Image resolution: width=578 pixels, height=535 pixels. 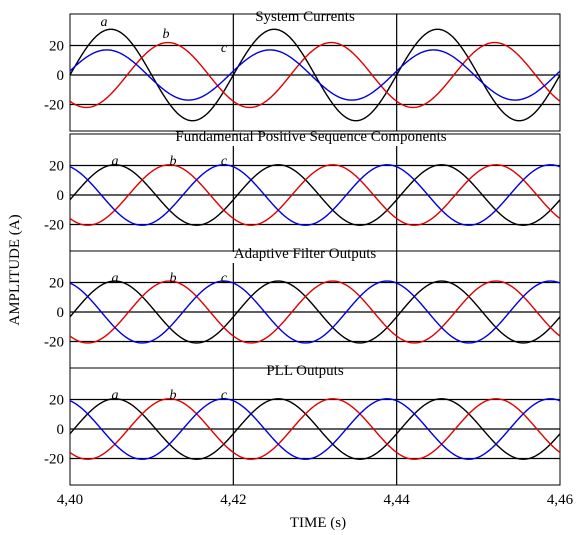 I want to click on x-tick-label: 4,42, so click(x=233, y=500).